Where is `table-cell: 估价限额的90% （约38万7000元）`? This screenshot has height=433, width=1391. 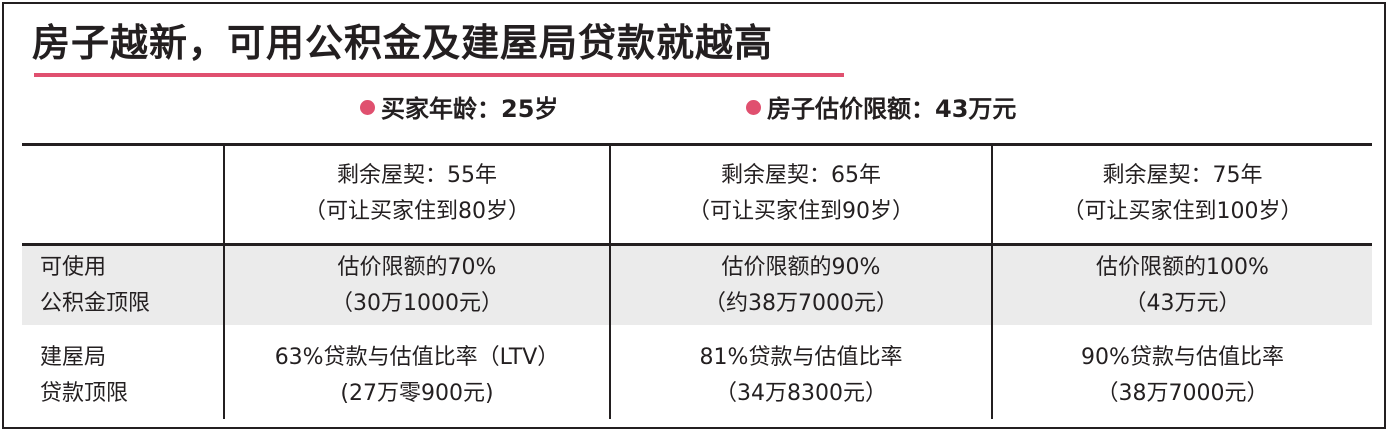 table-cell: 估价限额的90% （约38万7000元） is located at coordinates (801, 285).